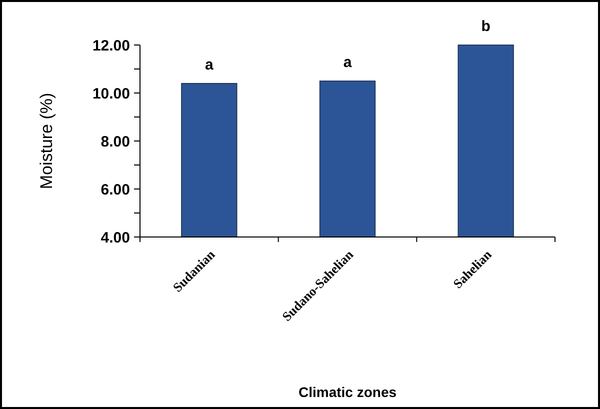 The height and width of the screenshot is (409, 600). What do you see at coordinates (115, 141) in the screenshot?
I see `y-tick-label: 8.00` at bounding box center [115, 141].